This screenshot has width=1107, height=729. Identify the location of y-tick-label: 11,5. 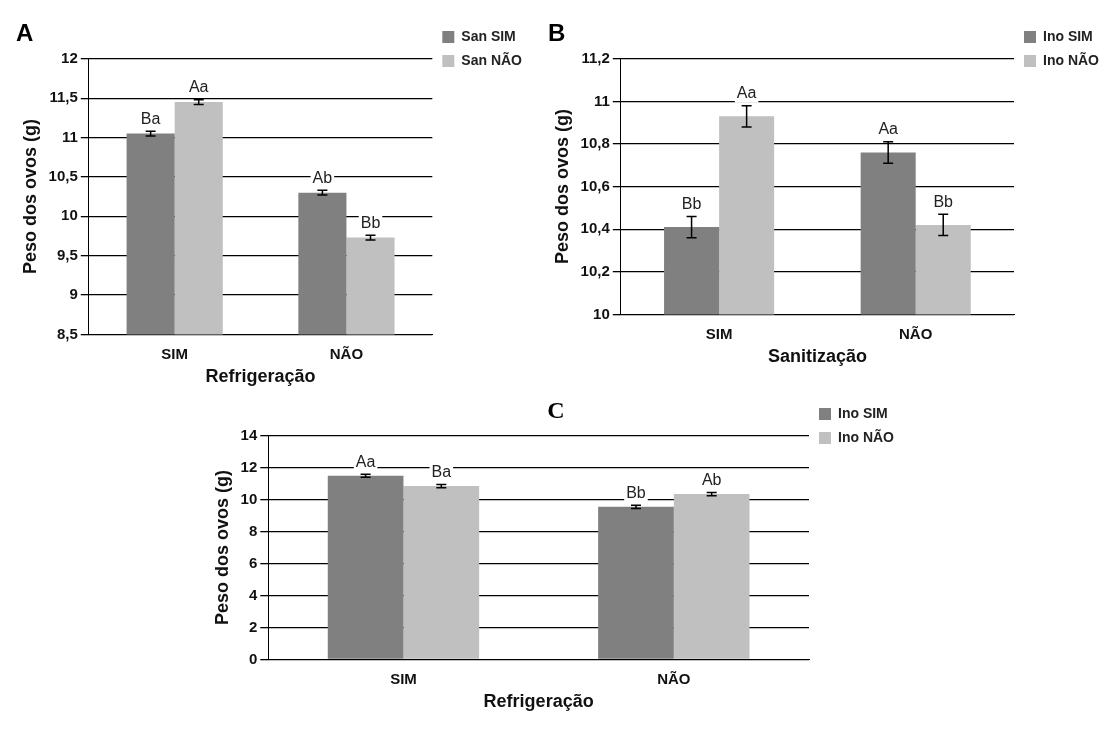
(63, 97).